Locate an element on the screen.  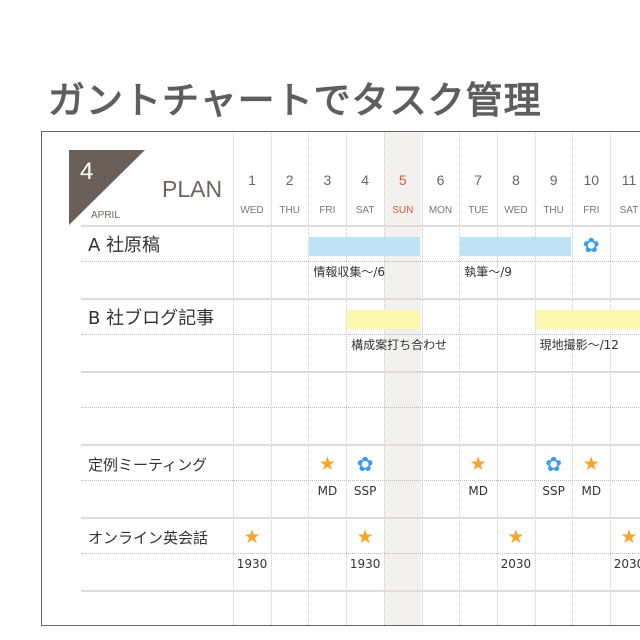
row-label: 定例ミーティング is located at coordinates (148, 465).